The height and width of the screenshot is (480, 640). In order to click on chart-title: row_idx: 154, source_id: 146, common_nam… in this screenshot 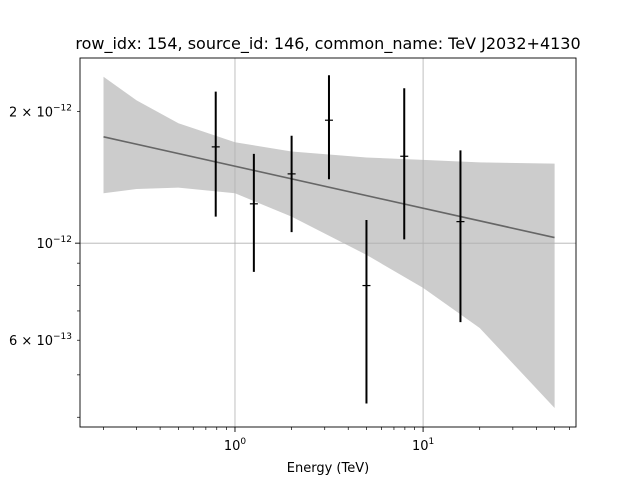, I will do `click(327, 44)`.